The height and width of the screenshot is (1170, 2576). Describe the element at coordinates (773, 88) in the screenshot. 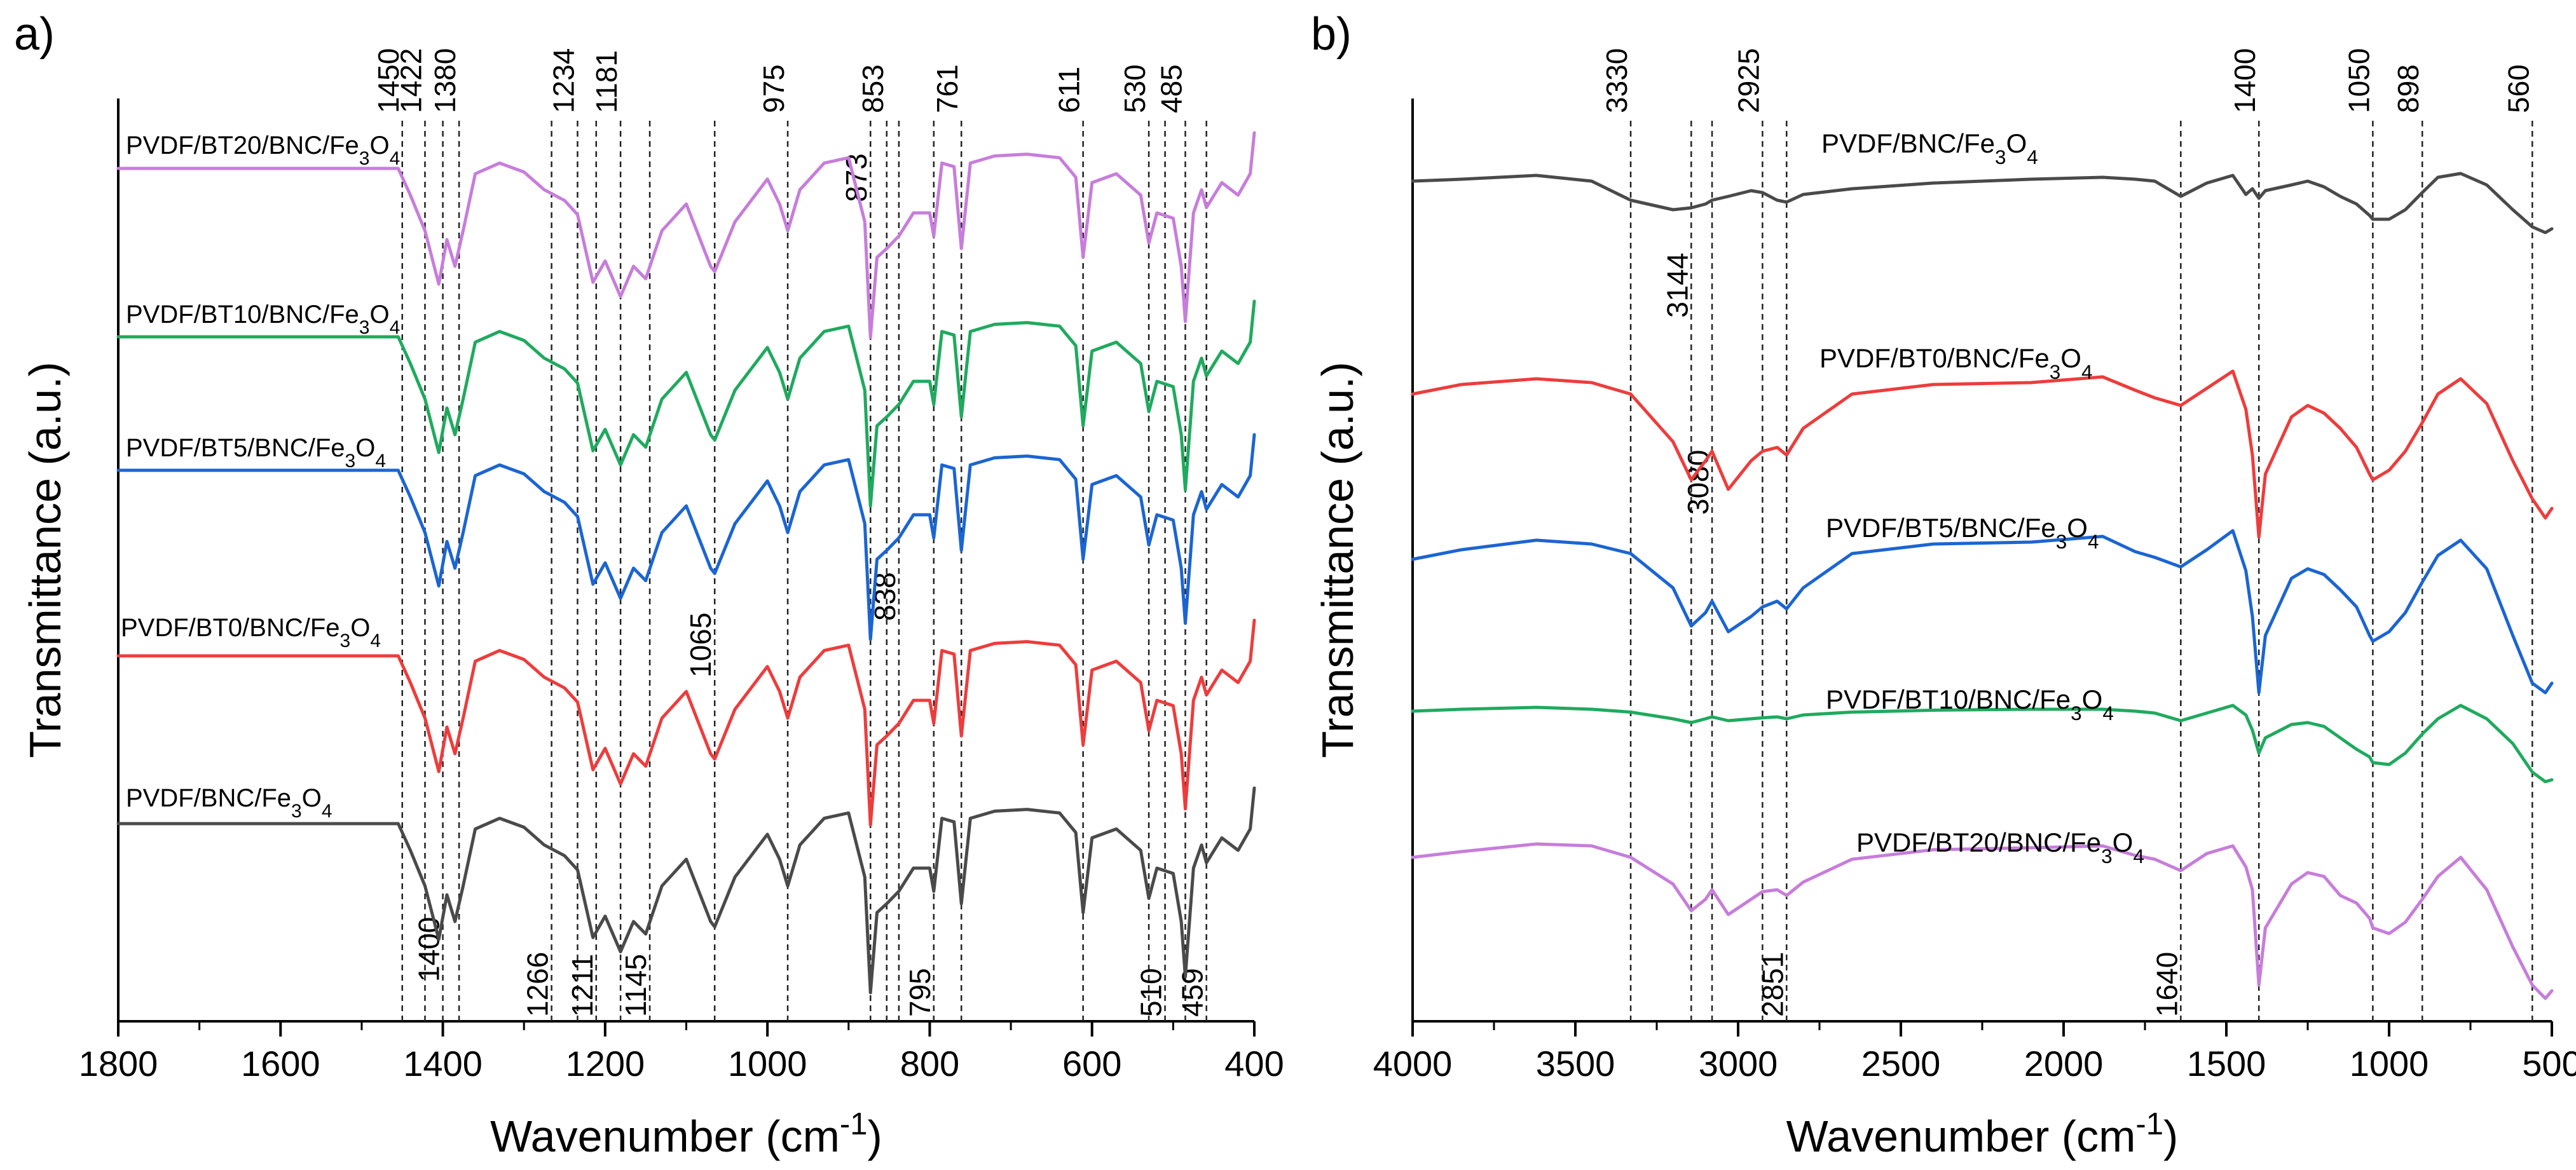

I see `peak-label: 975` at that location.